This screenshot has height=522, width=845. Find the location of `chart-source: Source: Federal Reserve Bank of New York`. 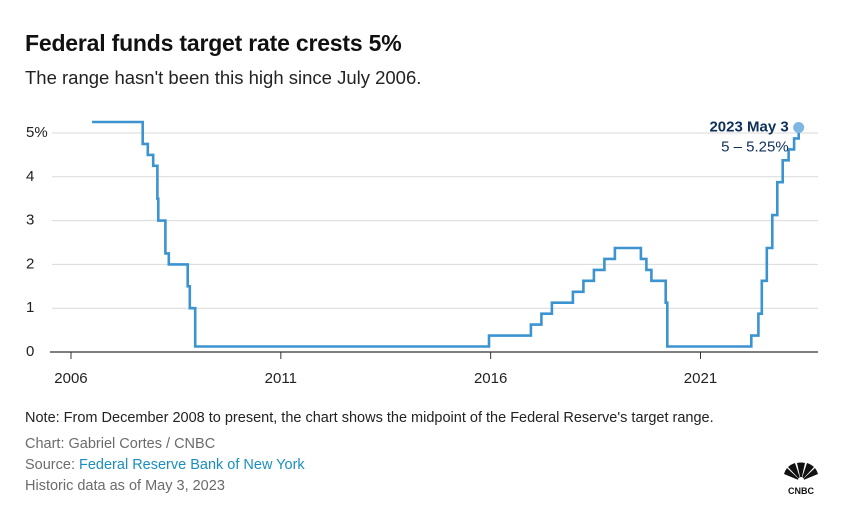

chart-source: Source: Federal Reserve Bank of New York is located at coordinates (165, 465).